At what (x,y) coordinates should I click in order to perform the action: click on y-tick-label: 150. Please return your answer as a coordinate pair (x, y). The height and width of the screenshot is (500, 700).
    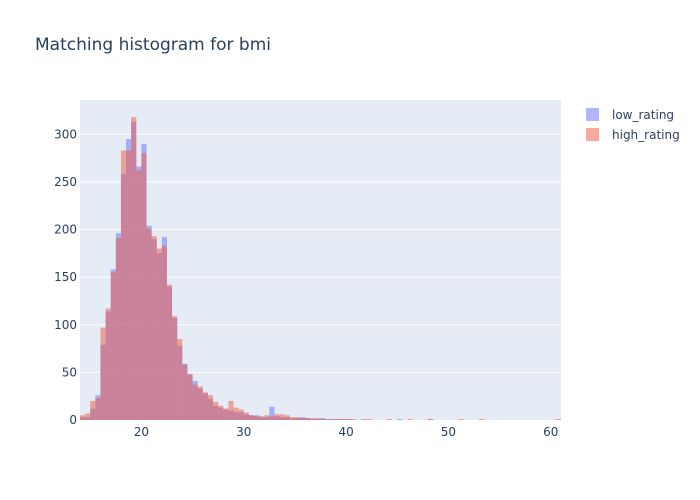
    Looking at the image, I should click on (65, 277).